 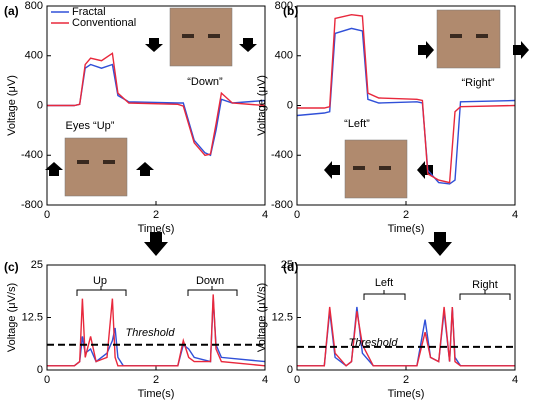 I want to click on face-photo-left, so click(x=378, y=169).